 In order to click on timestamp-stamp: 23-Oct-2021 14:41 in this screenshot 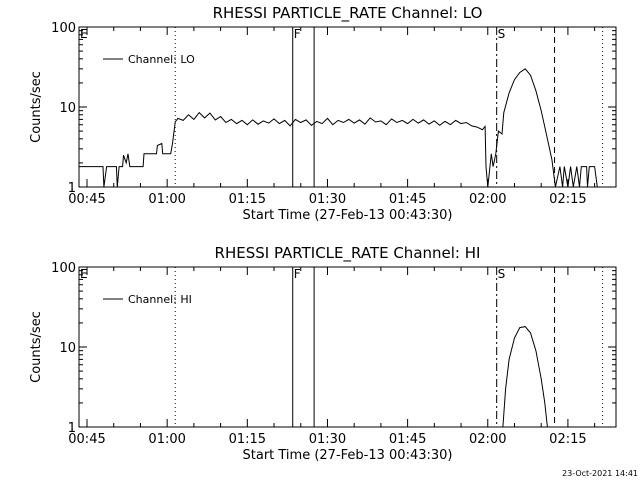, I will do `click(600, 473)`.